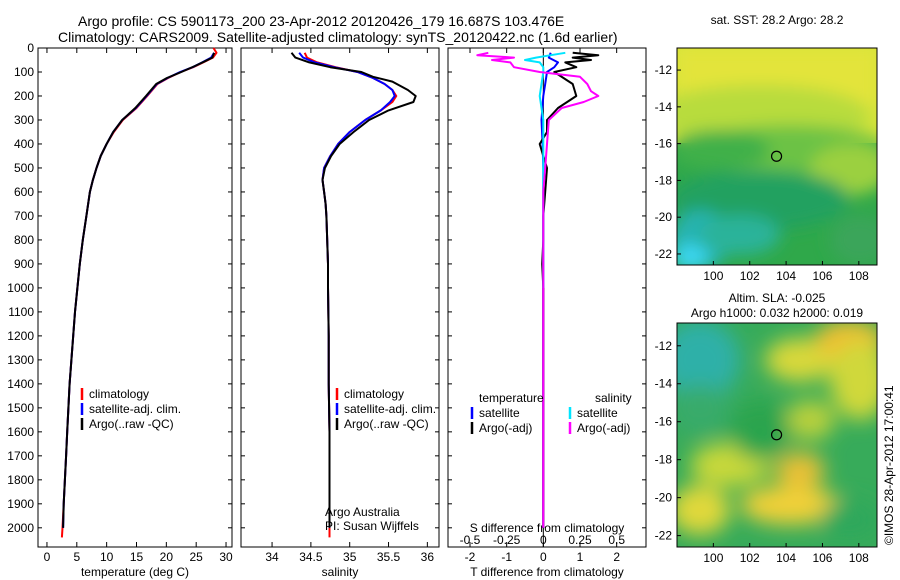  I want to click on sal-legend-label: Argo(-adj), so click(603, 428).